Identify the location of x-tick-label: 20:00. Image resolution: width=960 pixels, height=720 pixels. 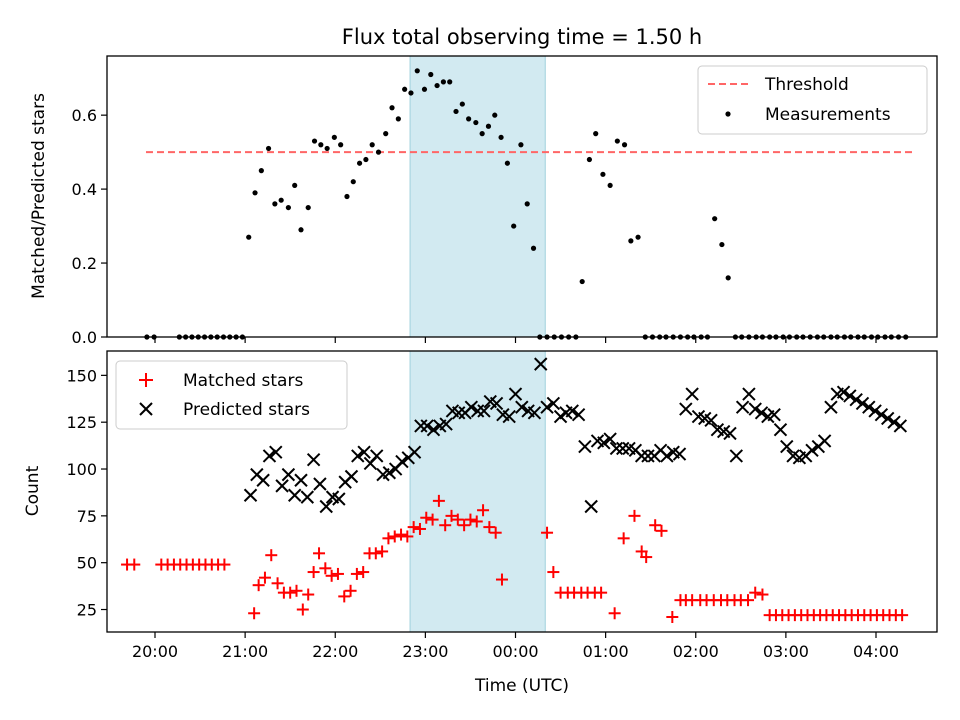
(155, 651).